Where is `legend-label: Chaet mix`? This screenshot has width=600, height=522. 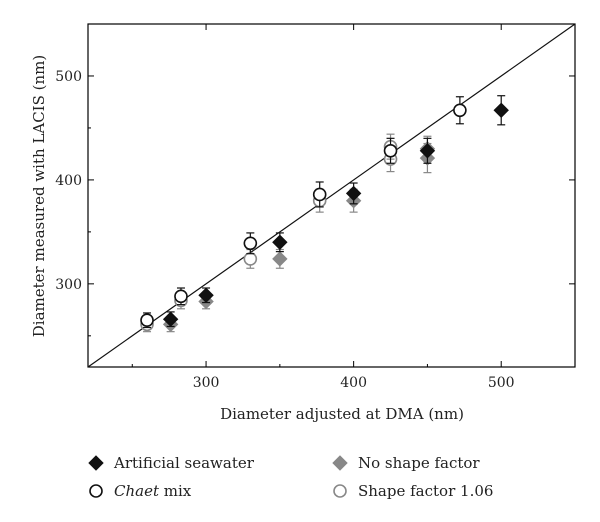
legend-label: Chaet mix is located at coordinates (153, 491).